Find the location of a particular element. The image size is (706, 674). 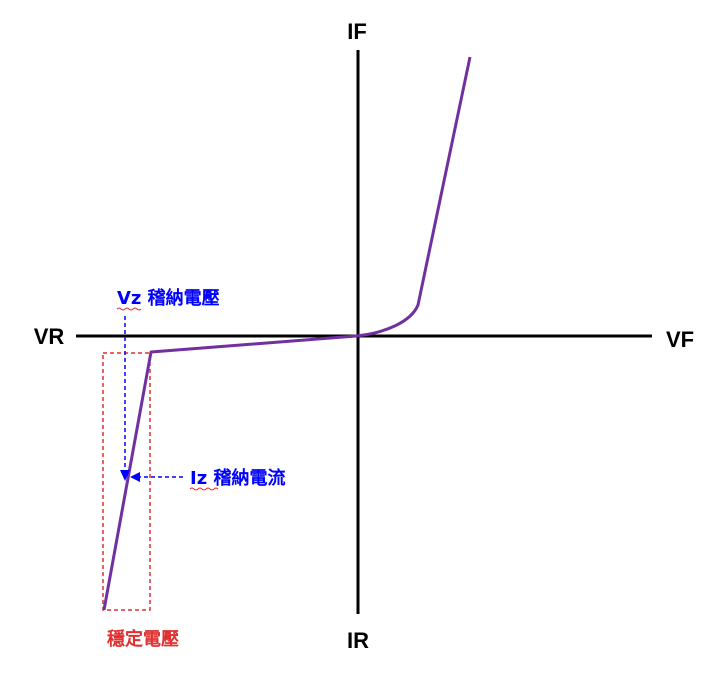

vf-axis-label: VF is located at coordinates (680, 339).